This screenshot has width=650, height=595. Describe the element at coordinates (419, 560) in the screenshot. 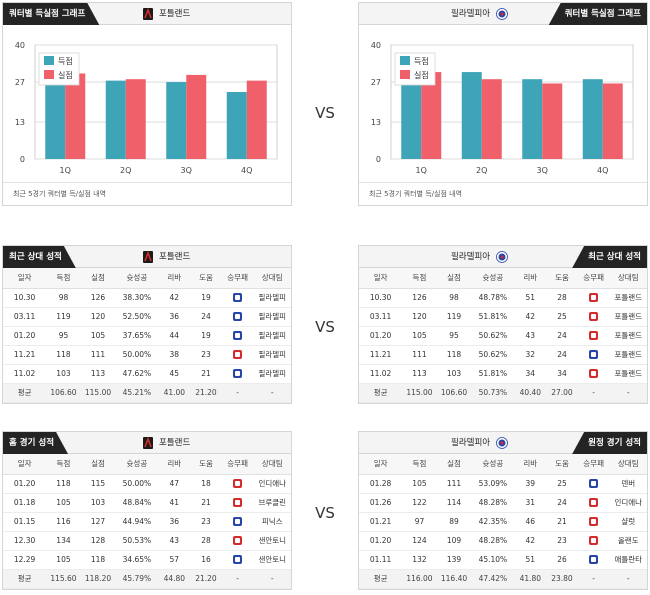

I see `table-cell: 132` at that location.